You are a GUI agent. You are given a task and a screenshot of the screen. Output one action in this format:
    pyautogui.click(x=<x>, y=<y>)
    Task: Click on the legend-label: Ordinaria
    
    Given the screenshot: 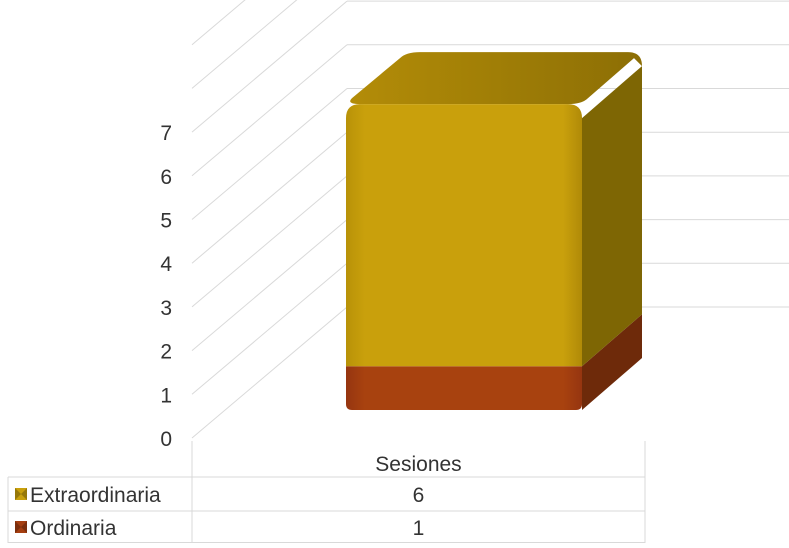 What is the action you would take?
    pyautogui.click(x=73, y=528)
    